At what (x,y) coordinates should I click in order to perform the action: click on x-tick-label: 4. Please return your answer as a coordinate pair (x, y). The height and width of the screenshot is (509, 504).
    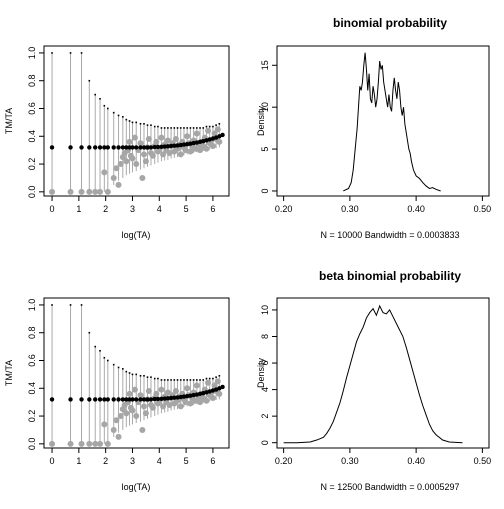
    Looking at the image, I should click on (159, 461).